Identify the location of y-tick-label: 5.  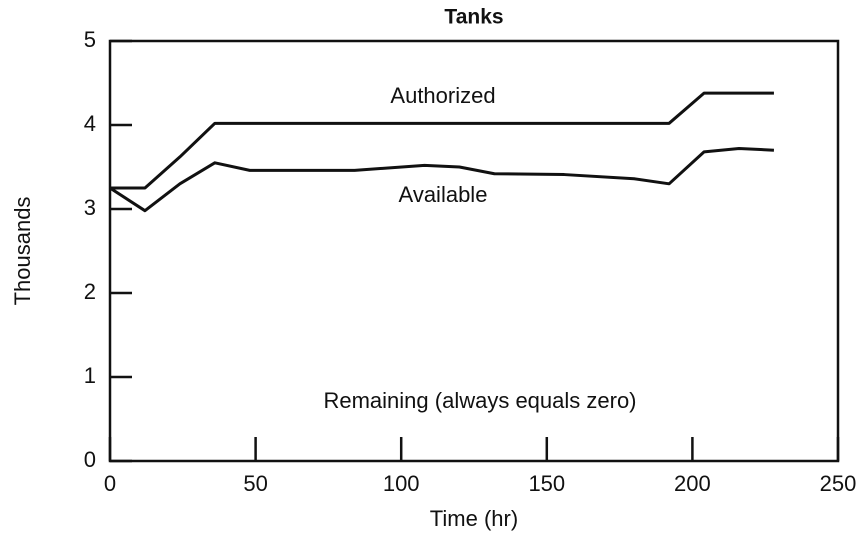
(90, 39).